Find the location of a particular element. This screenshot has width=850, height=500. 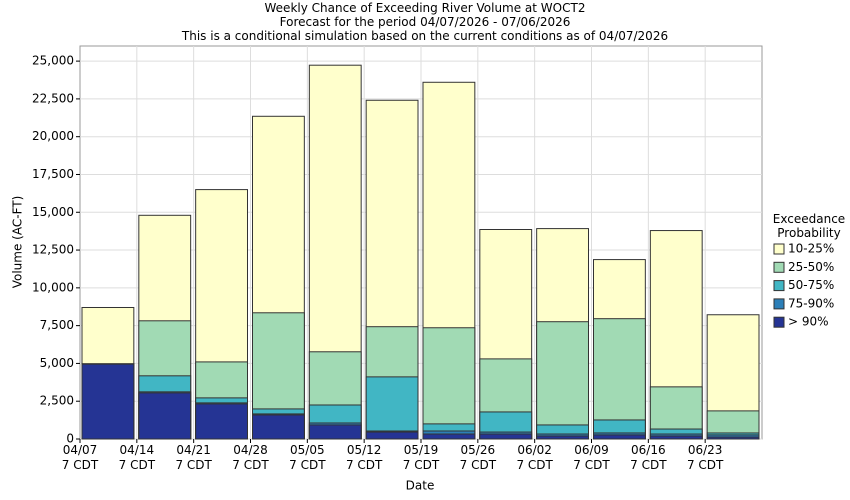

legend-label: 50-75% is located at coordinates (811, 285).